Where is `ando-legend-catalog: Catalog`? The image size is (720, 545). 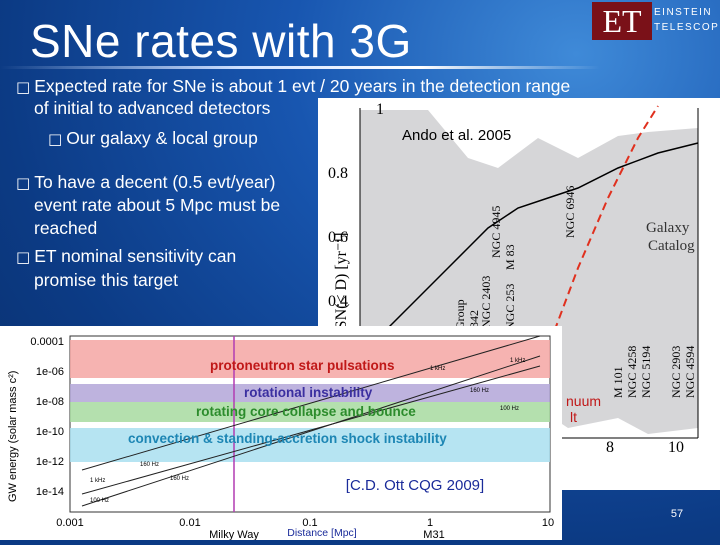
ando-legend-catalog: Catalog is located at coordinates (671, 246).